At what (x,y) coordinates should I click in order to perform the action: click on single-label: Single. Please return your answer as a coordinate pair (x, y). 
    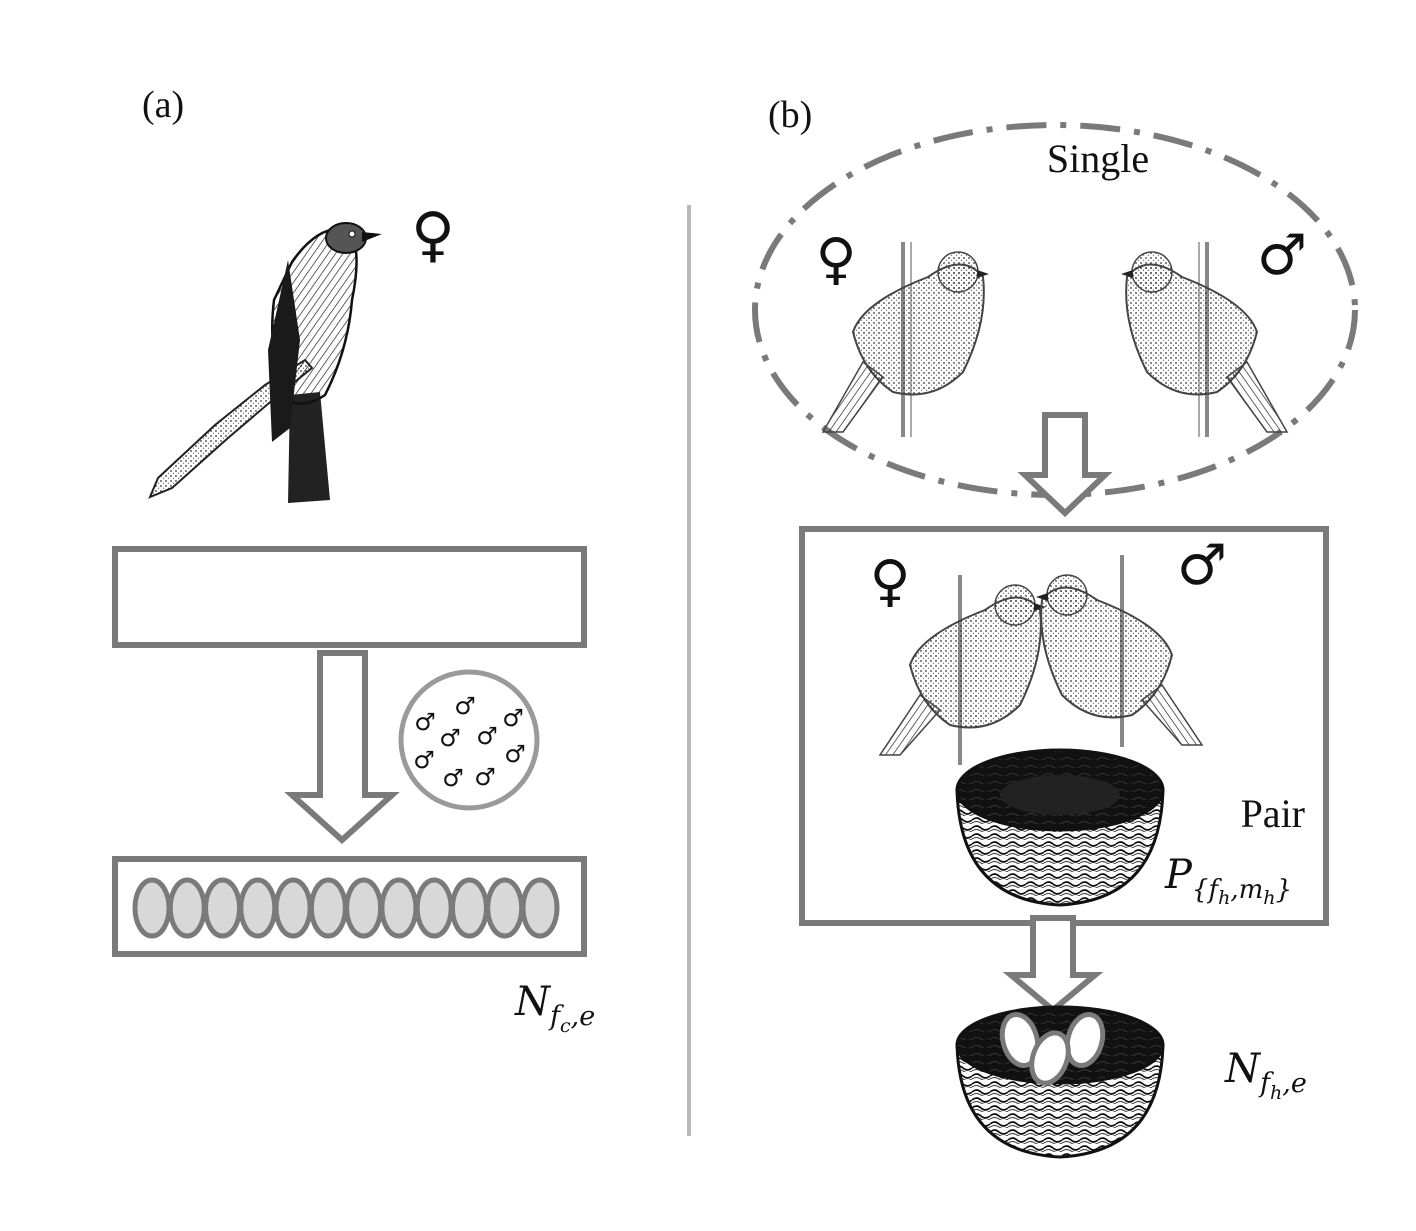
    Looking at the image, I should click on (1098, 158).